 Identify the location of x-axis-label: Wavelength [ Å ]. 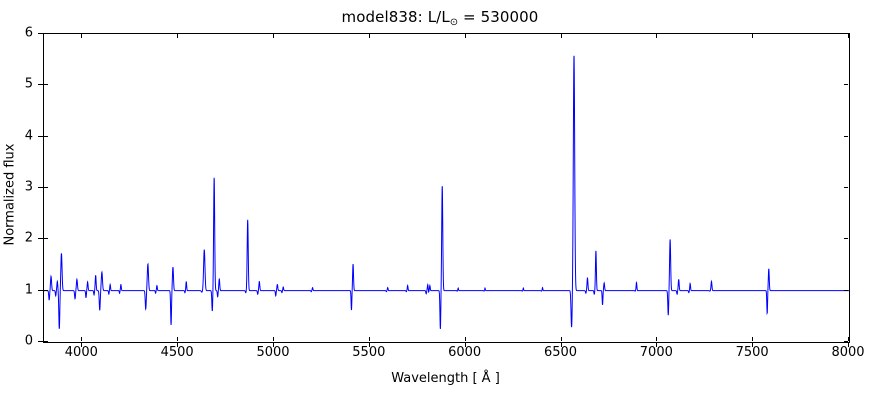
(445, 378).